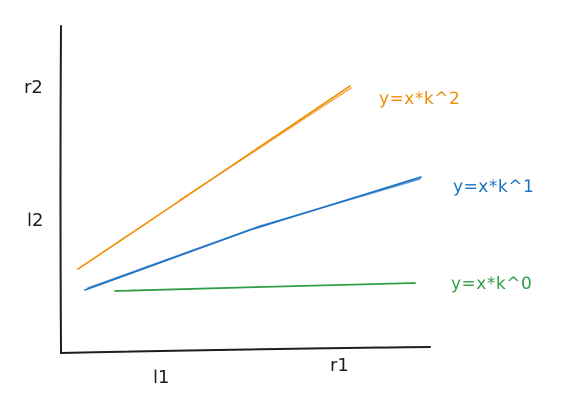 The image size is (566, 410). What do you see at coordinates (35, 220) in the screenshot?
I see `y-tick-label-l2: l2` at bounding box center [35, 220].